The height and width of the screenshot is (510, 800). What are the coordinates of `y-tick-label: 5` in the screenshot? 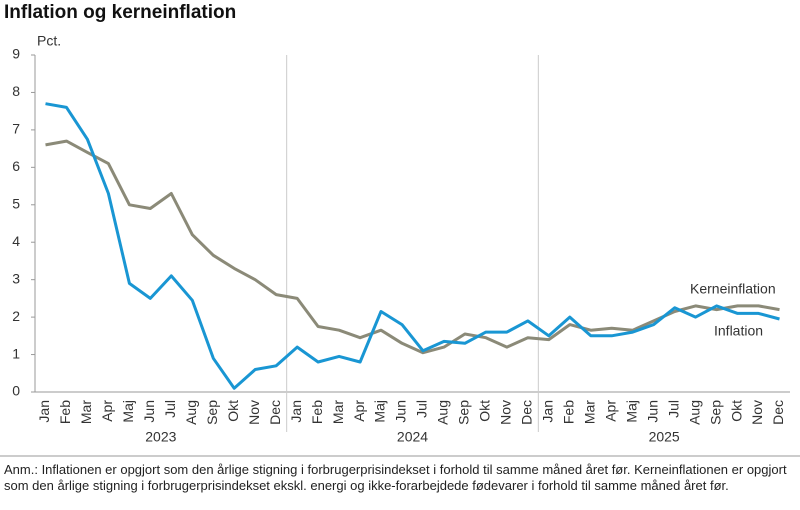 It's located at (16, 203).